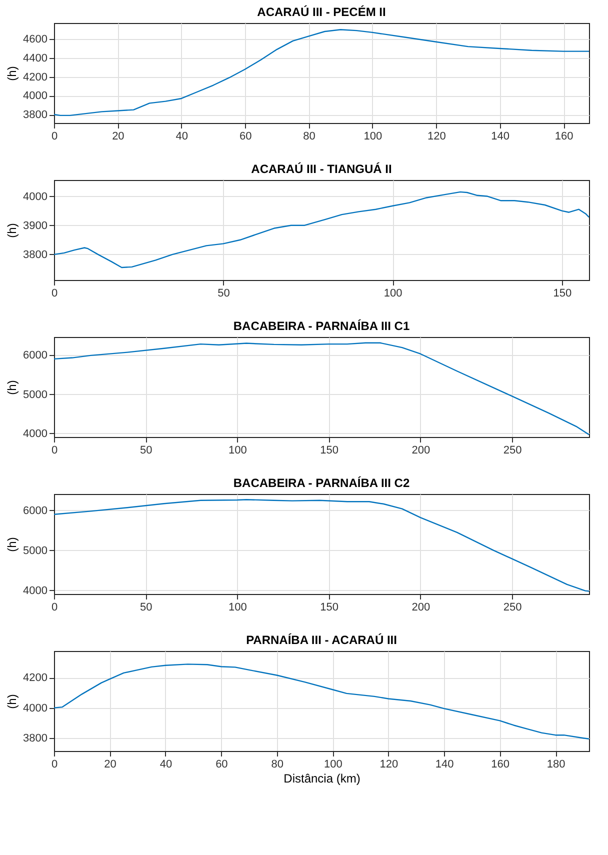 Image resolution: width=608 pixels, height=855 pixels. I want to click on chart-title: BACABEIRA - PARNAÍBA III C2, so click(321, 483).